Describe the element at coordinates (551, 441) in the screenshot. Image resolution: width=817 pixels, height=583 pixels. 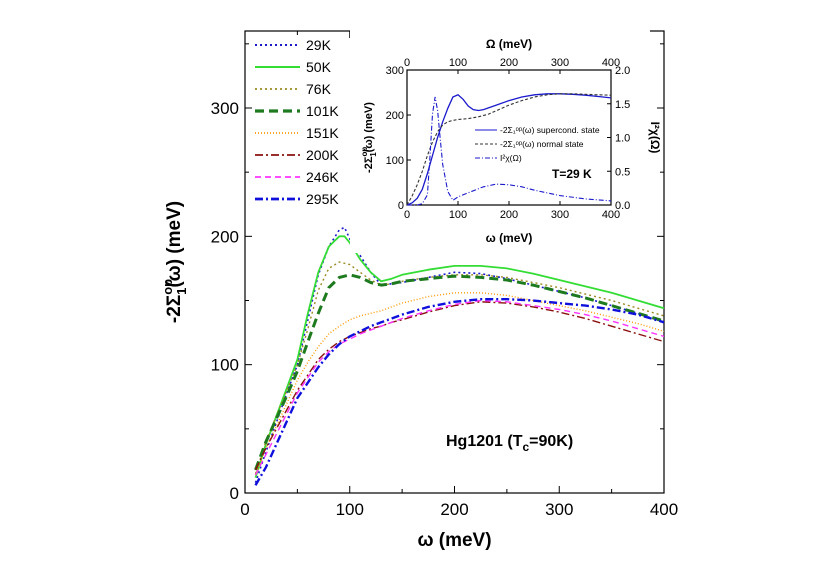
I see `annotation-post: =90K)` at that location.